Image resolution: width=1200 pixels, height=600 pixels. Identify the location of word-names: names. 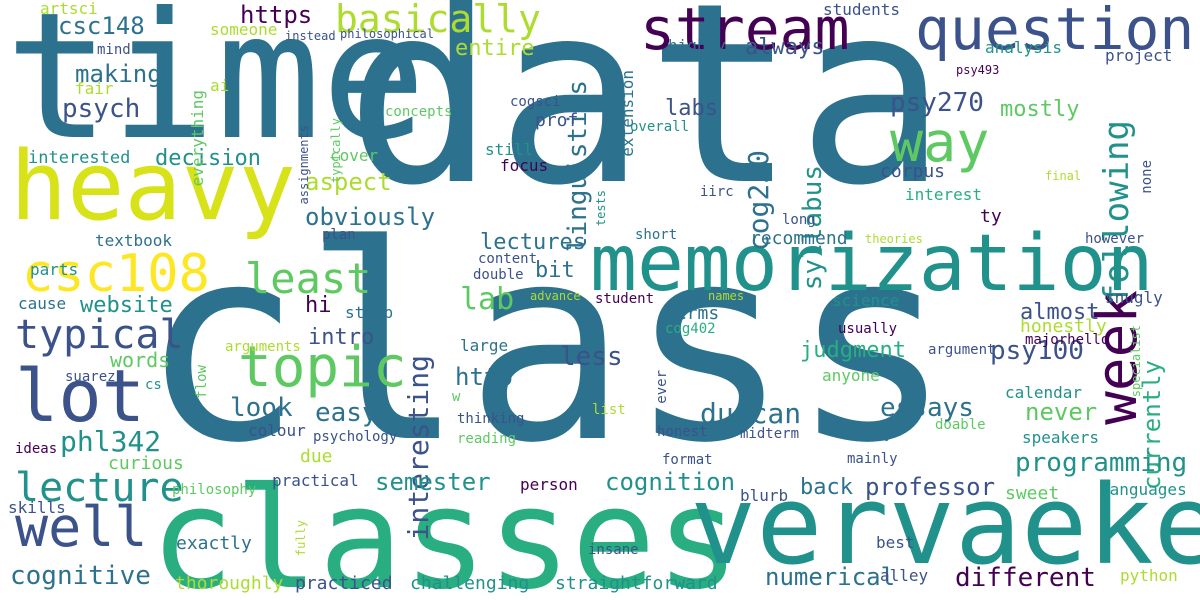
(726, 296).